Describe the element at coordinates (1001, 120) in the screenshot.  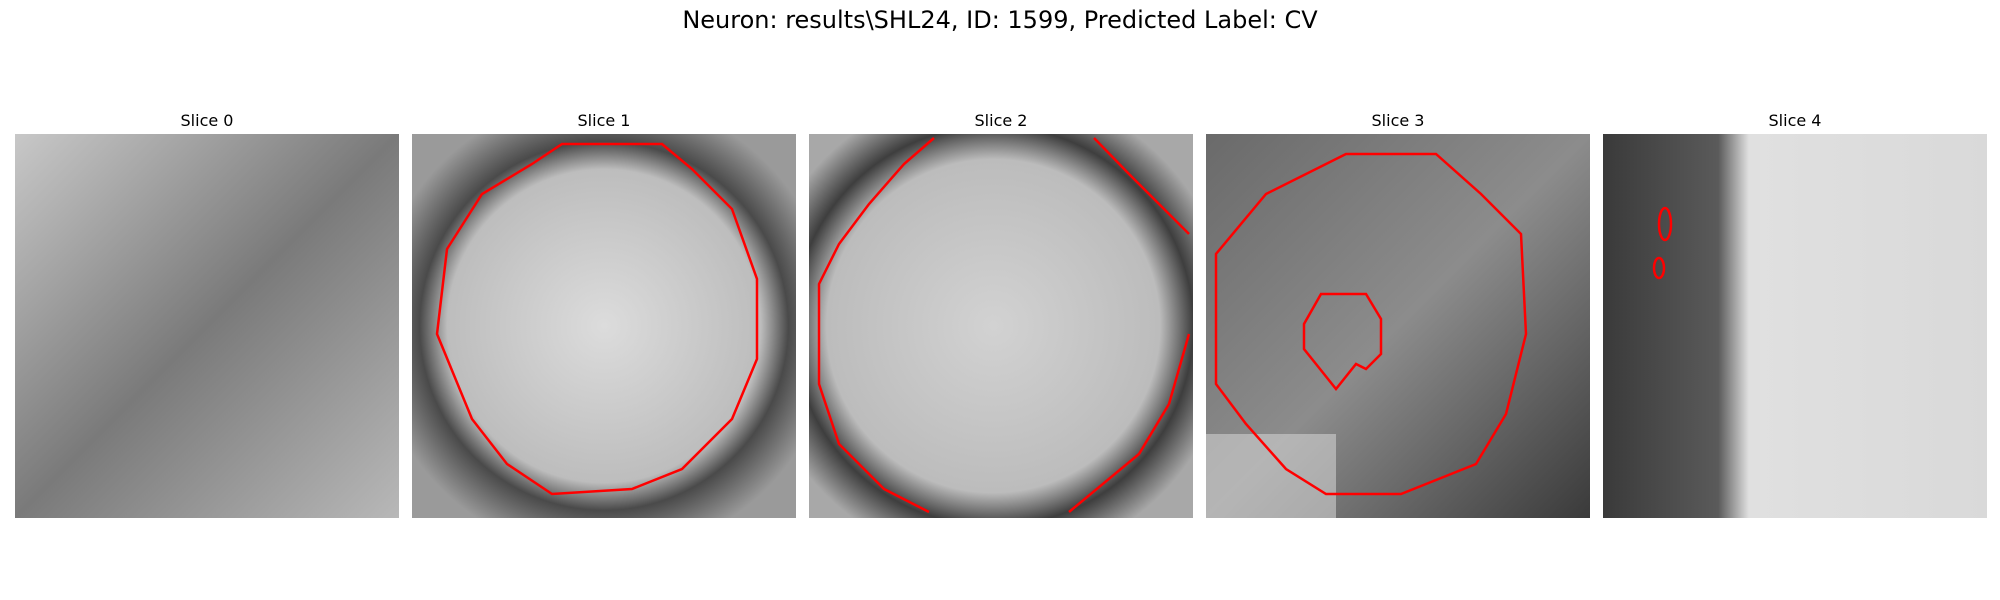
I see `slice-title: Slice 2` at that location.